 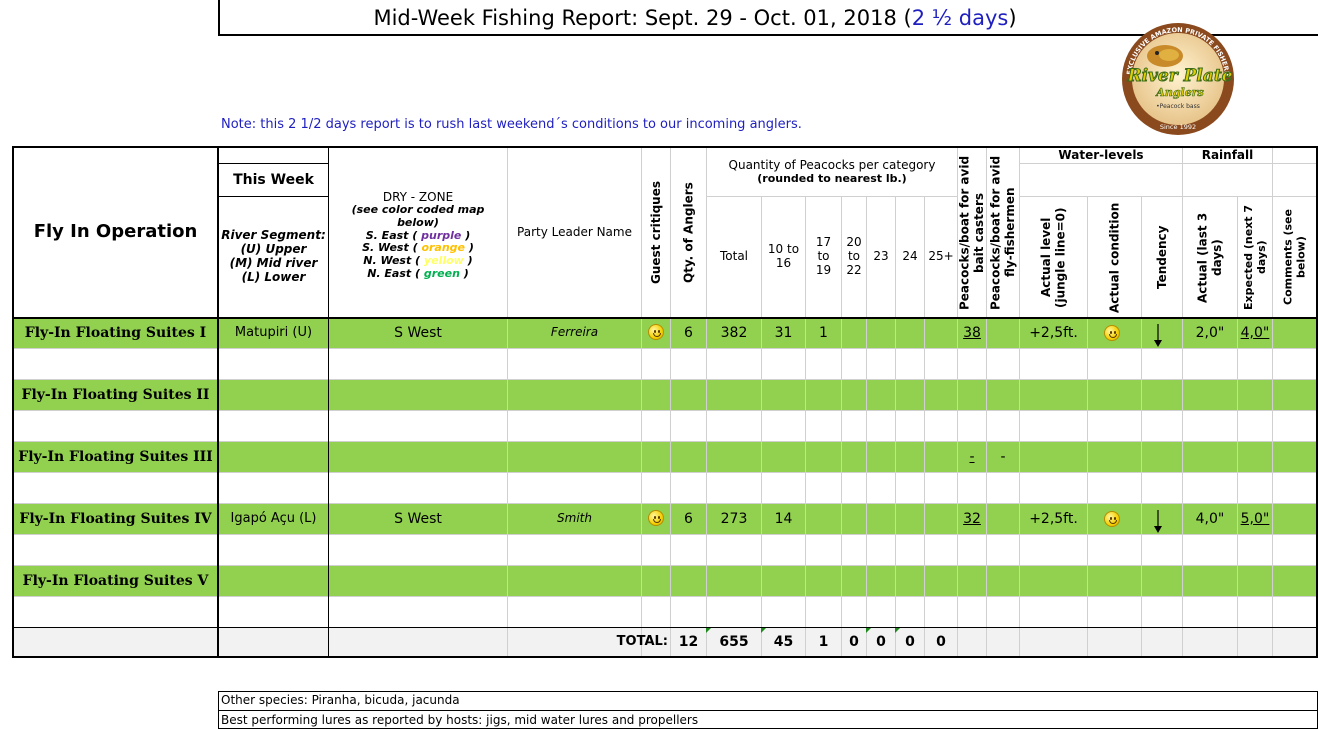 I want to click on zone-ne: N. East ( green ), so click(x=418, y=273).